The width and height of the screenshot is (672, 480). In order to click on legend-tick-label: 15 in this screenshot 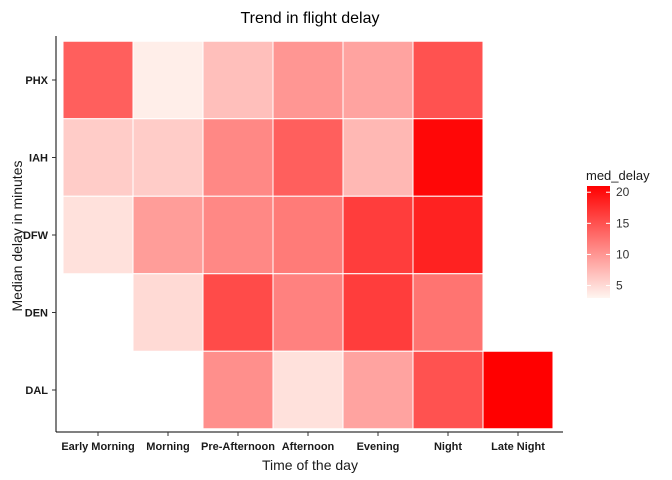, I will do `click(623, 223)`.